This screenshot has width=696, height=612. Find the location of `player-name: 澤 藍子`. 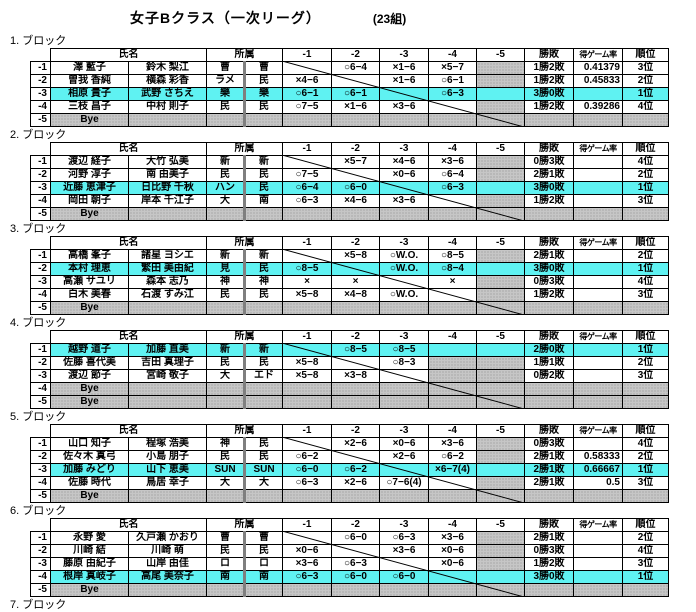

player-name: 澤 藍子 is located at coordinates (89, 68).